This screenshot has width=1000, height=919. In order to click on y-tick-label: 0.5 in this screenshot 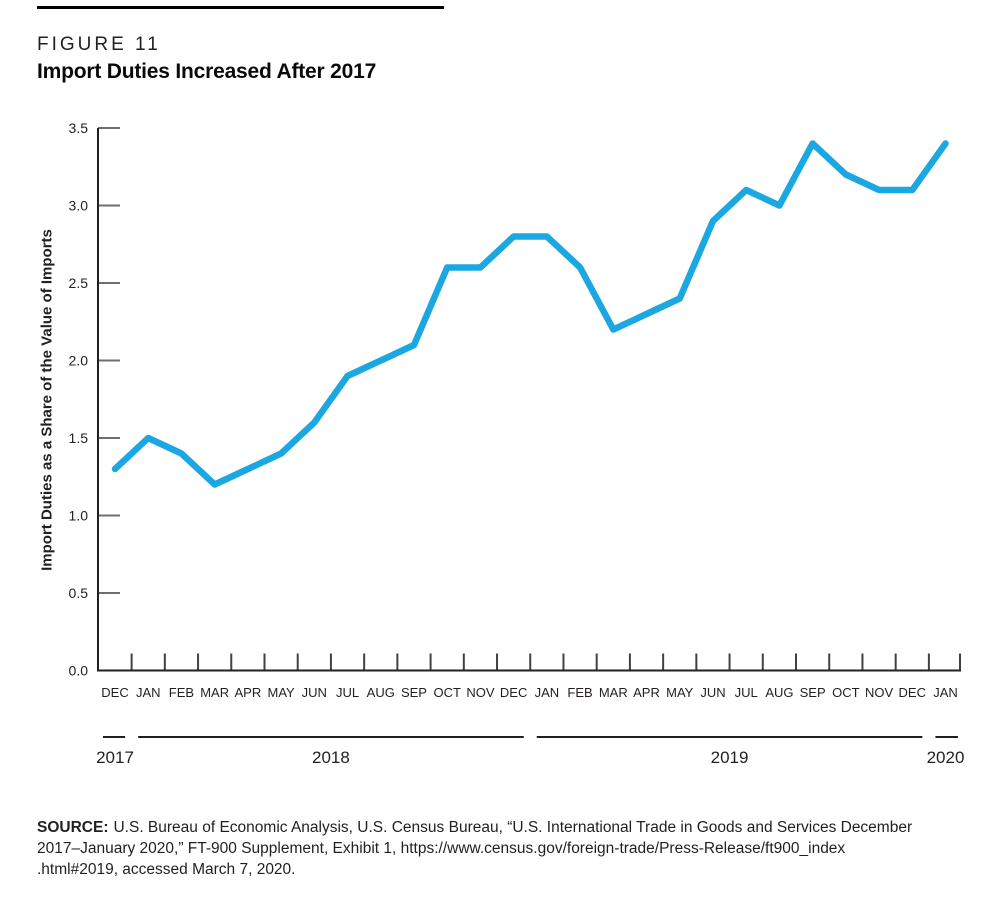, I will do `click(79, 593)`.